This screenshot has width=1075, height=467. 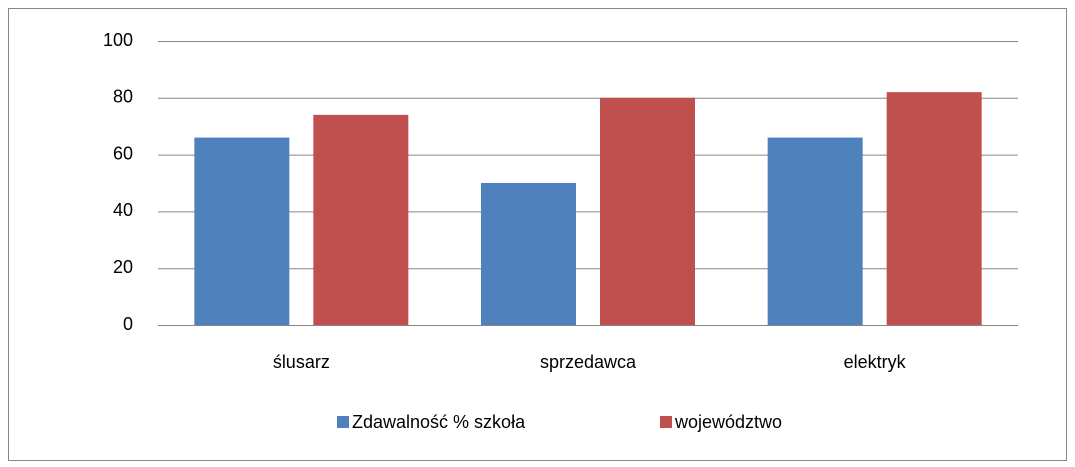 I want to click on x-tick-label: elektryk, so click(x=875, y=362).